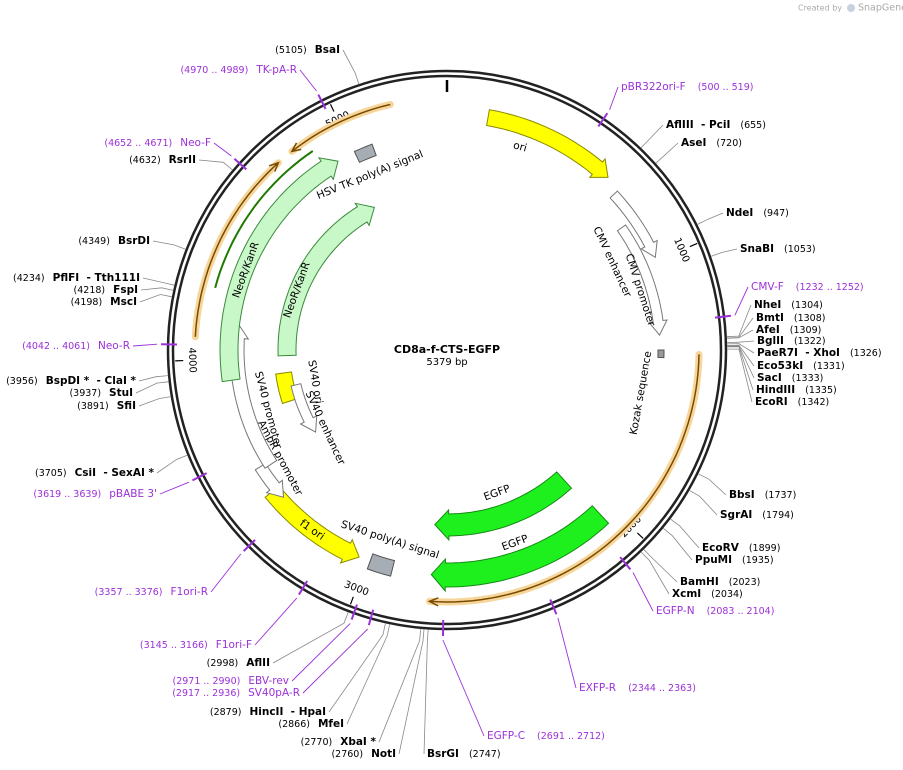 Image resolution: width=903 pixels, height=770 pixels. What do you see at coordinates (129, 592) in the screenshot?
I see `primer-range: (3357 .. 3376)` at bounding box center [129, 592].